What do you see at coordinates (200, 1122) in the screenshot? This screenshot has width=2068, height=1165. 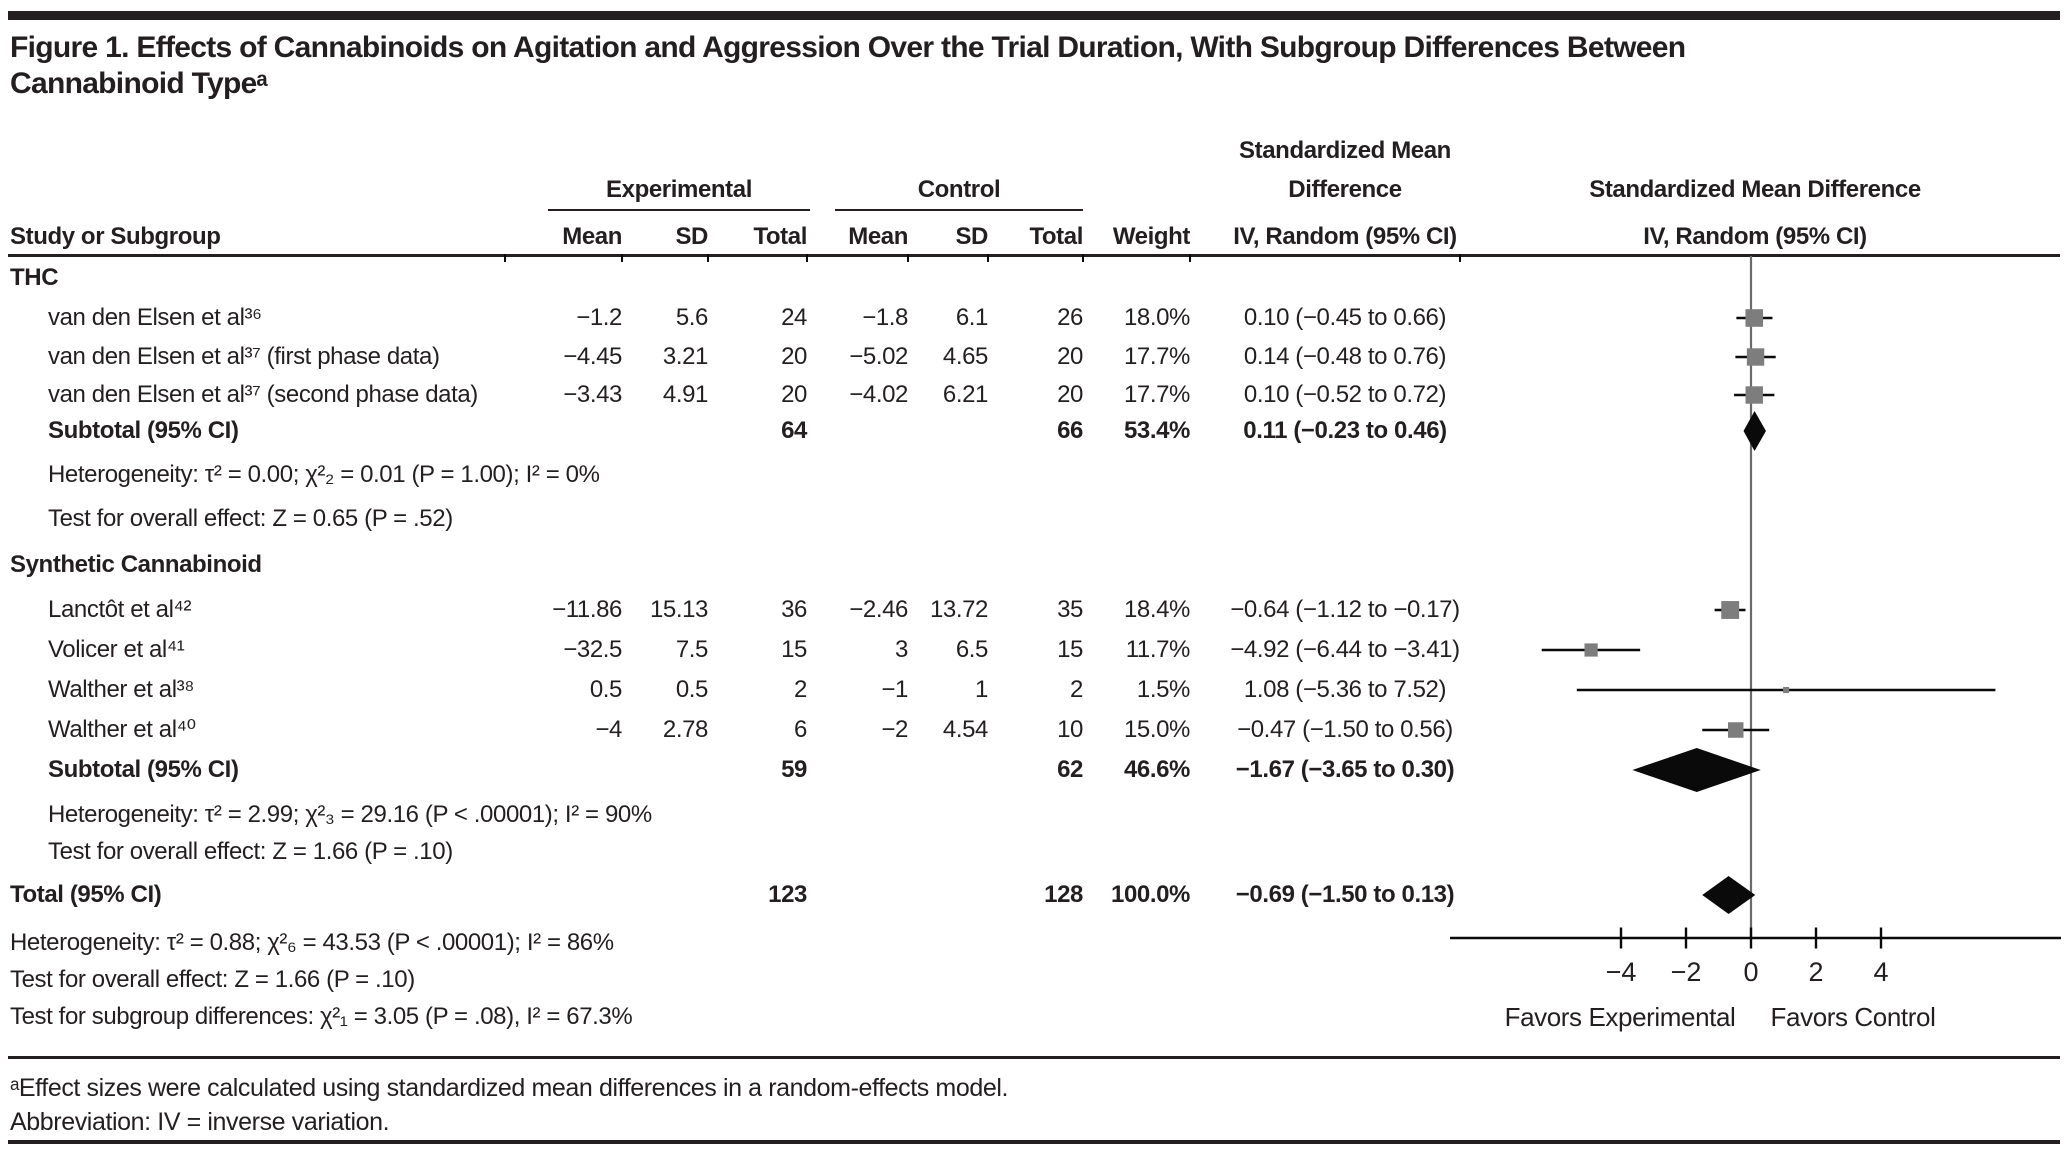 I see `footnote-line2: Abbreviation: IV = inverse variation.` at bounding box center [200, 1122].